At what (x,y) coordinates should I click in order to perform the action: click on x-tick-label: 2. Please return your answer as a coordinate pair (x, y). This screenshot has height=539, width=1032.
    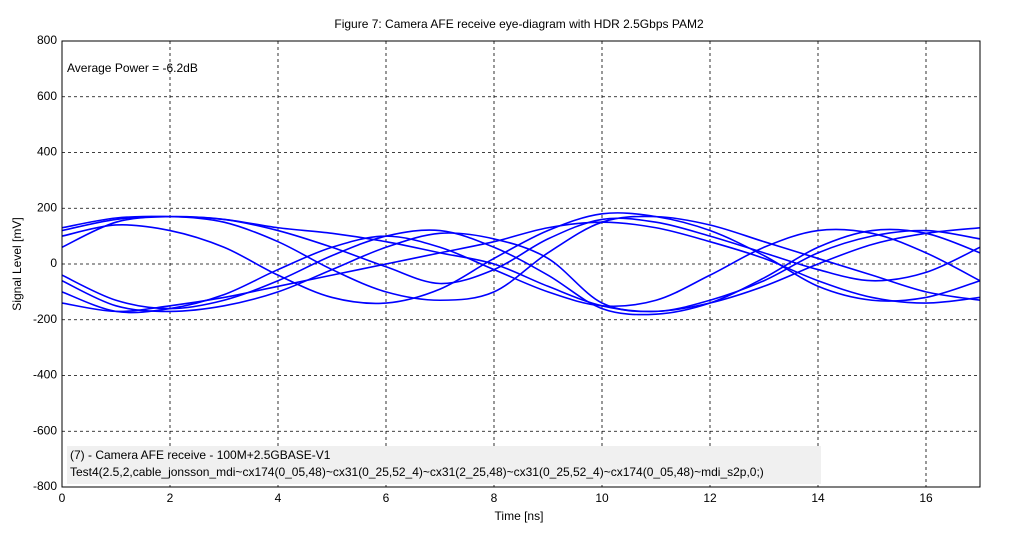
    Looking at the image, I should click on (170, 498).